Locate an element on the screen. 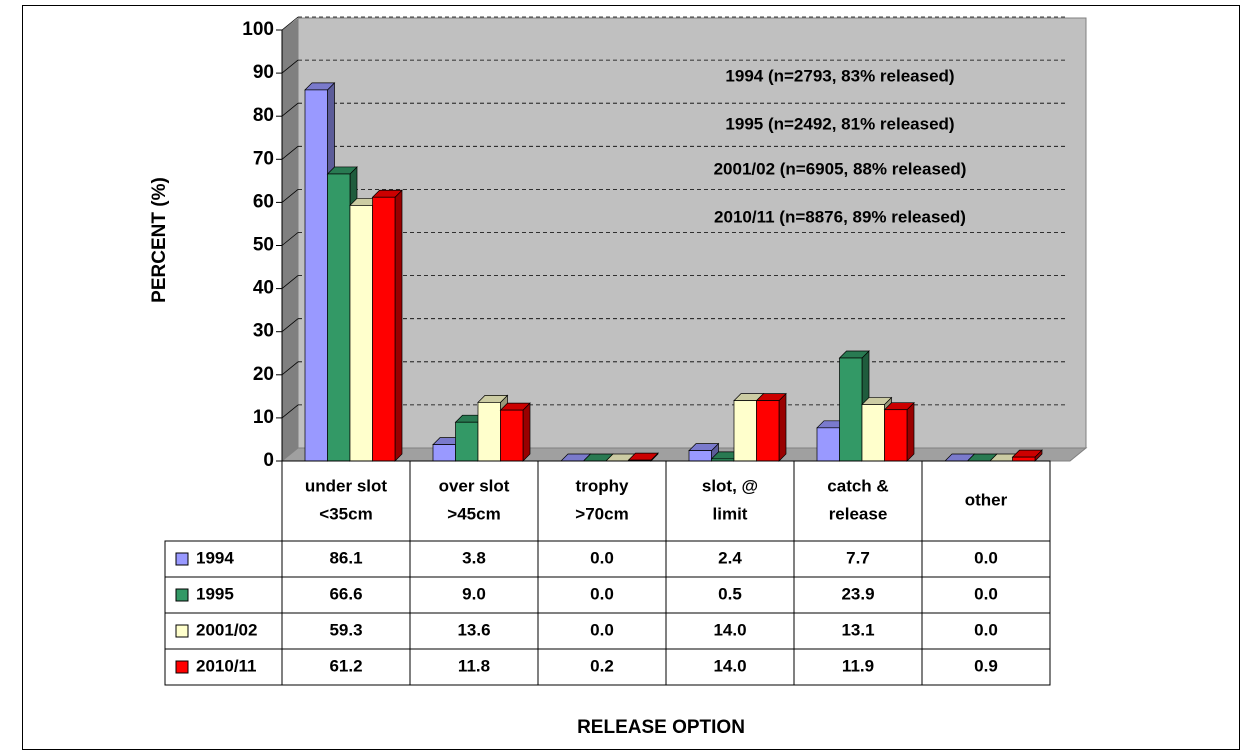  table-value: 2.4 is located at coordinates (730, 557).